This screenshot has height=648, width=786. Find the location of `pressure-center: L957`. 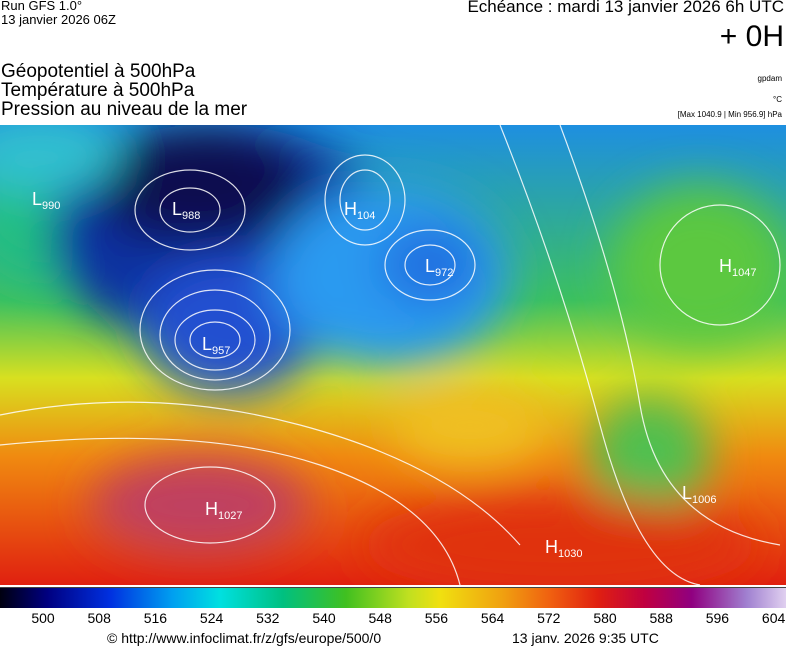

pressure-center: L957 is located at coordinates (216, 345).